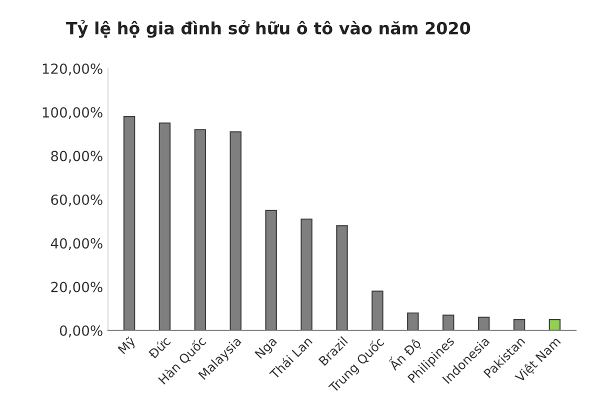 This screenshot has height=403, width=600. Describe the element at coordinates (554, 324) in the screenshot. I see `bar` at that location.